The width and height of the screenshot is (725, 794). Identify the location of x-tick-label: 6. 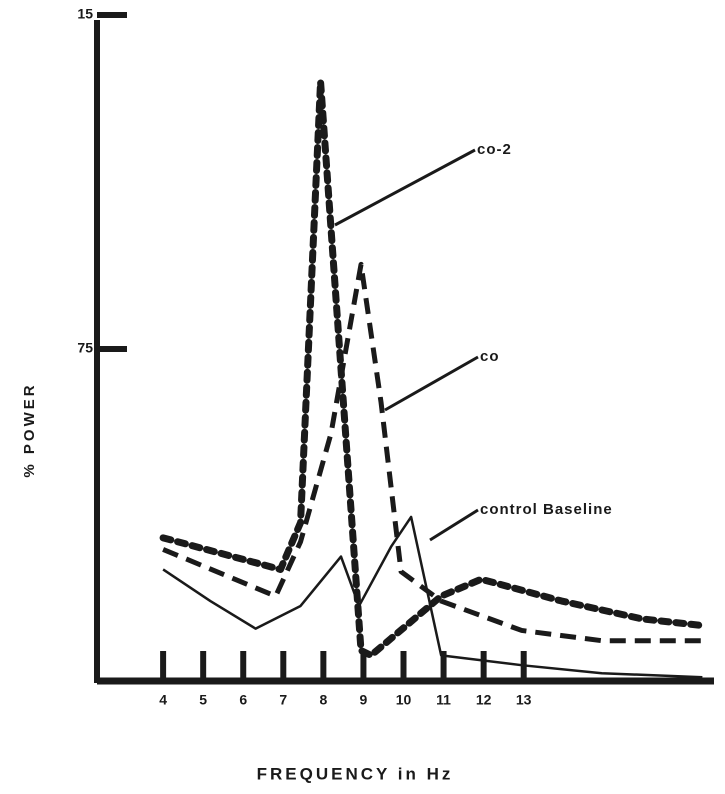
(243, 700).